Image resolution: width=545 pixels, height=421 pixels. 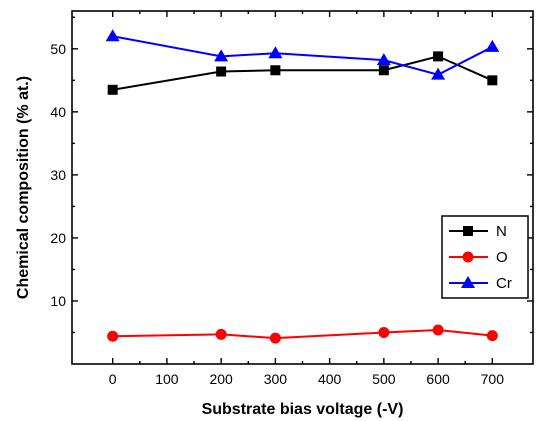 I want to click on y-tick-label: 10, so click(x=58, y=301).